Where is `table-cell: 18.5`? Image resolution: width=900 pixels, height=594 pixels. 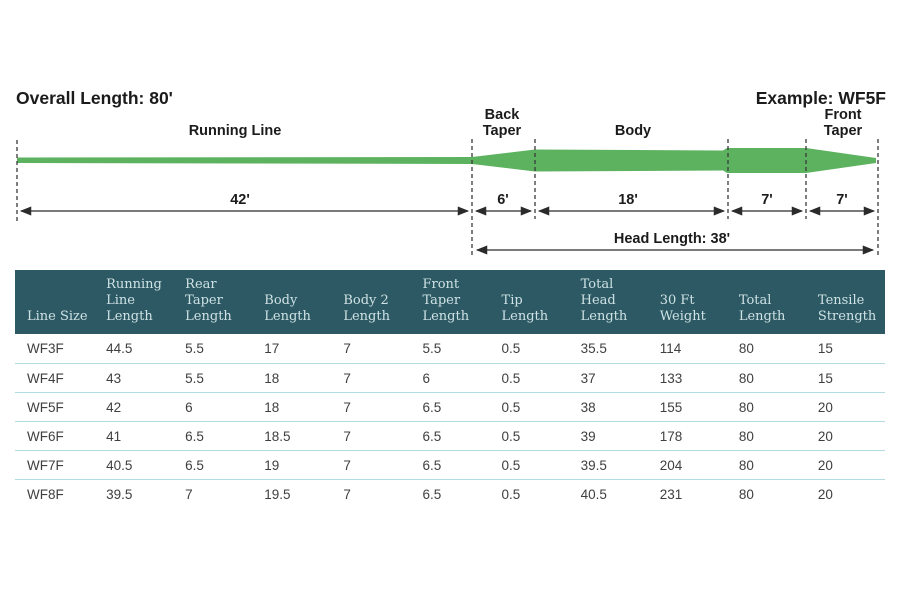 table-cell: 18.5 is located at coordinates (277, 436).